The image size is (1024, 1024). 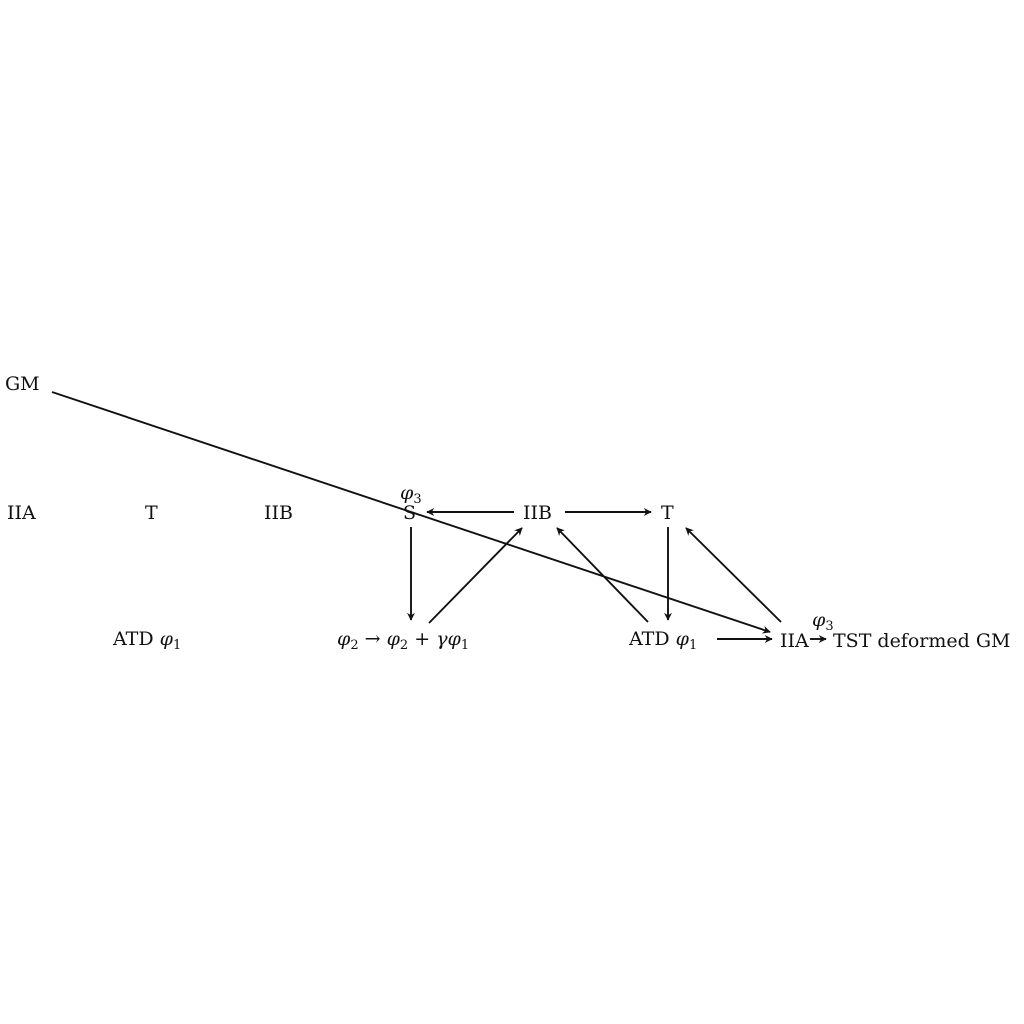 What do you see at coordinates (921, 641) in the screenshot?
I see `node-tst-deformed-gm: TST deformed GM` at bounding box center [921, 641].